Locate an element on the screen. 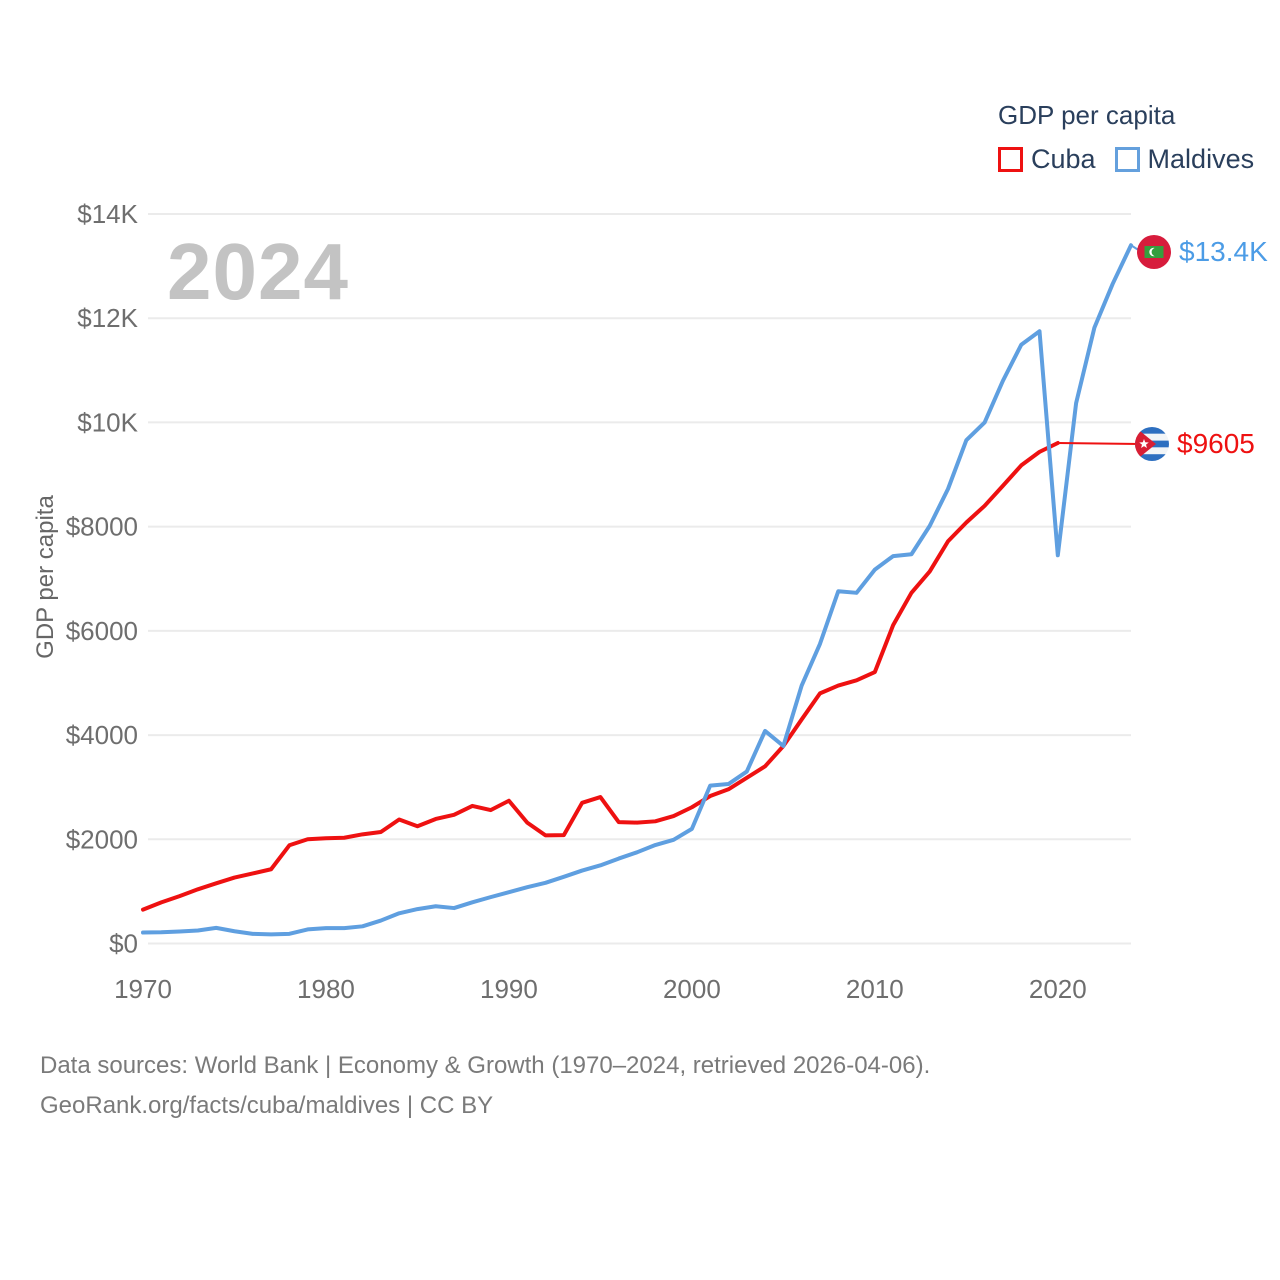  x-tick-label: 2000 is located at coordinates (692, 989).